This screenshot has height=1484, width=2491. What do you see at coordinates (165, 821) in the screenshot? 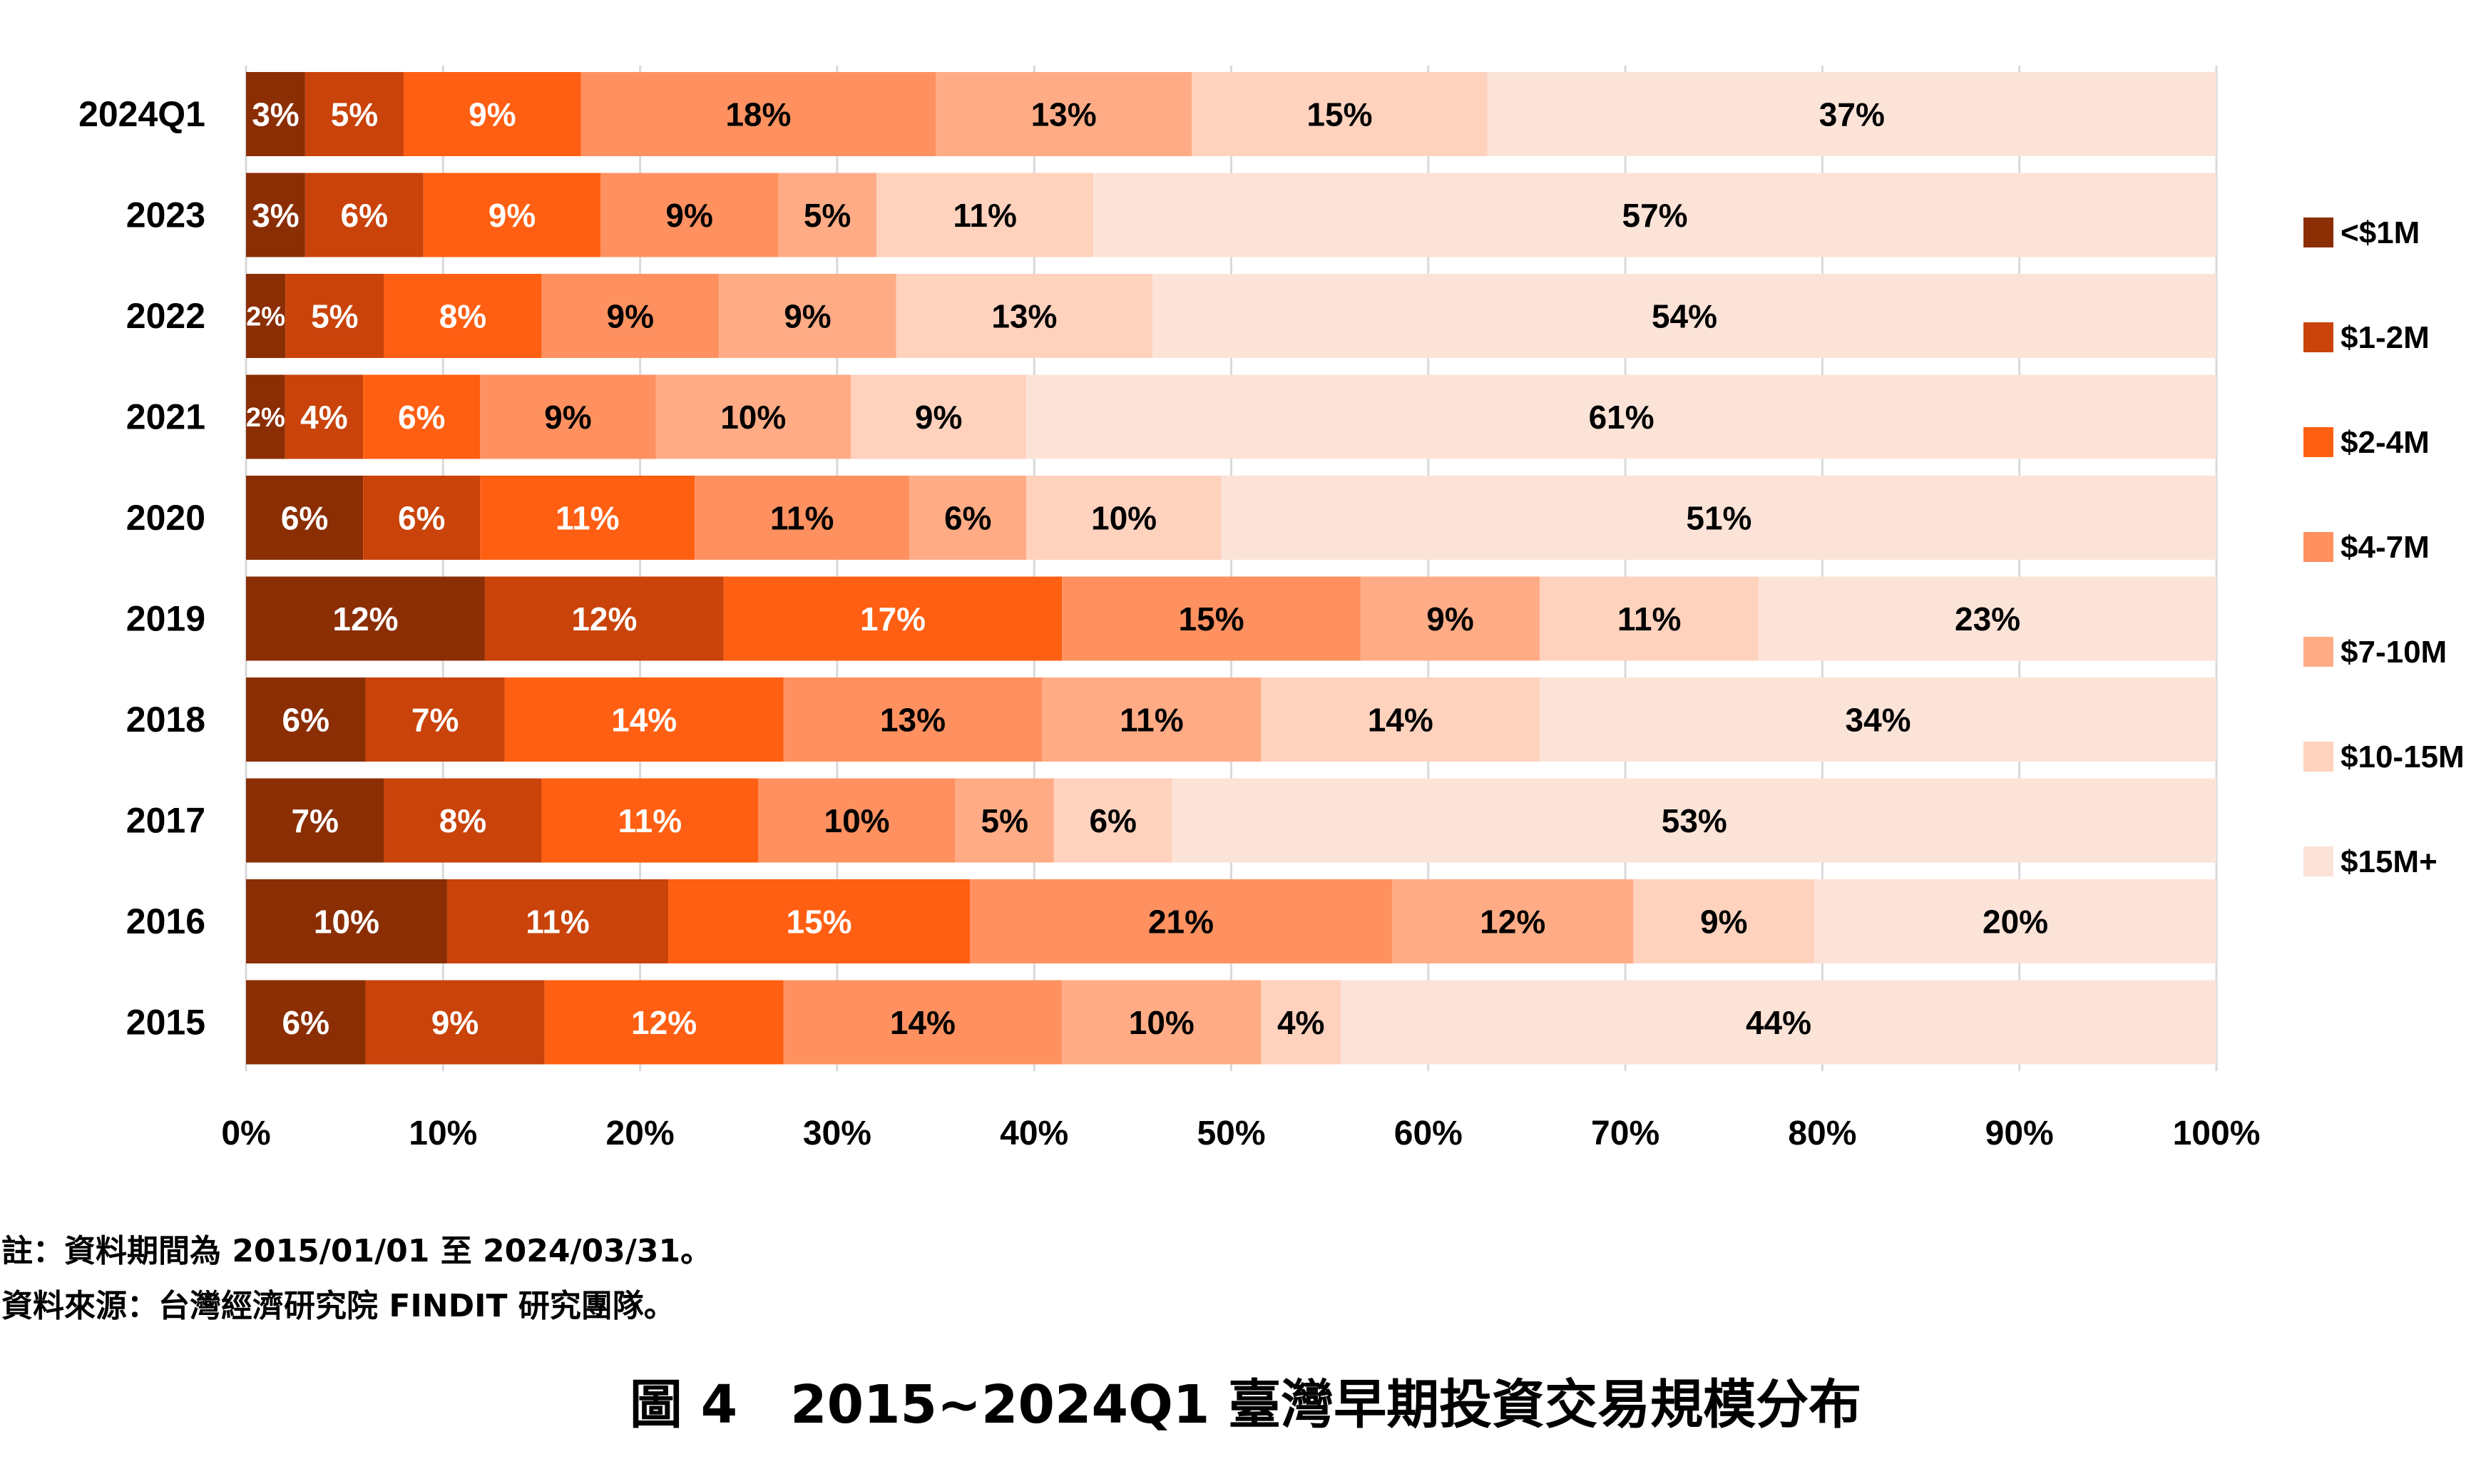
I see `category-label: 2017` at bounding box center [165, 821].